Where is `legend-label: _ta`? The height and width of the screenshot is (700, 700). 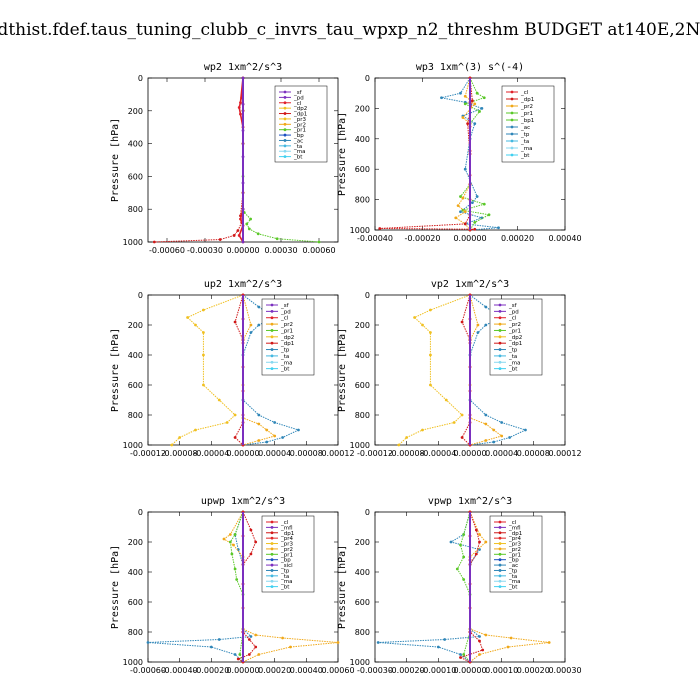 legend-label: _ta is located at coordinates (284, 577).